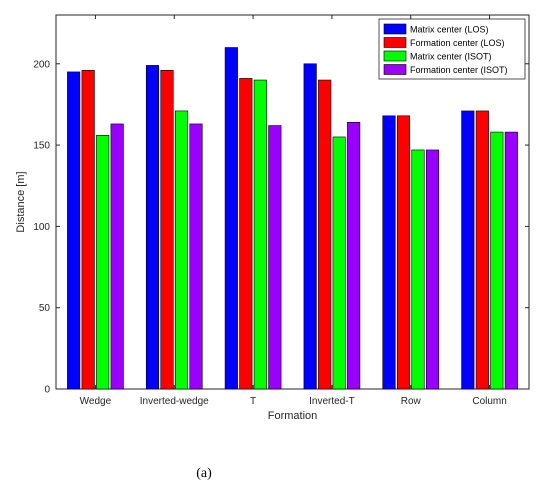 This screenshot has height=493, width=550. I want to click on y-axis-title: Distance [m], so click(21, 201).